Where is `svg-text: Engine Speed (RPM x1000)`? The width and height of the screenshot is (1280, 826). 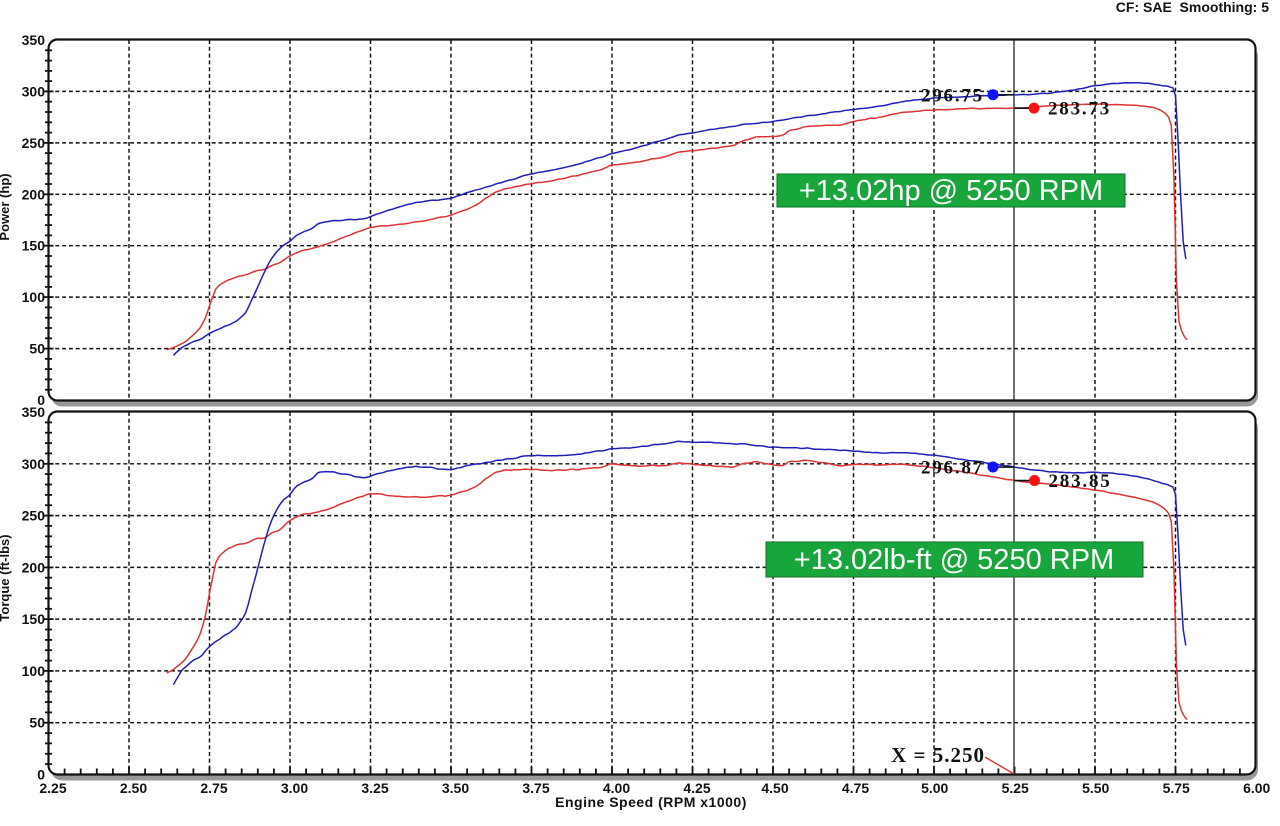 svg-text: Engine Speed (RPM x1000) is located at coordinates (651, 802).